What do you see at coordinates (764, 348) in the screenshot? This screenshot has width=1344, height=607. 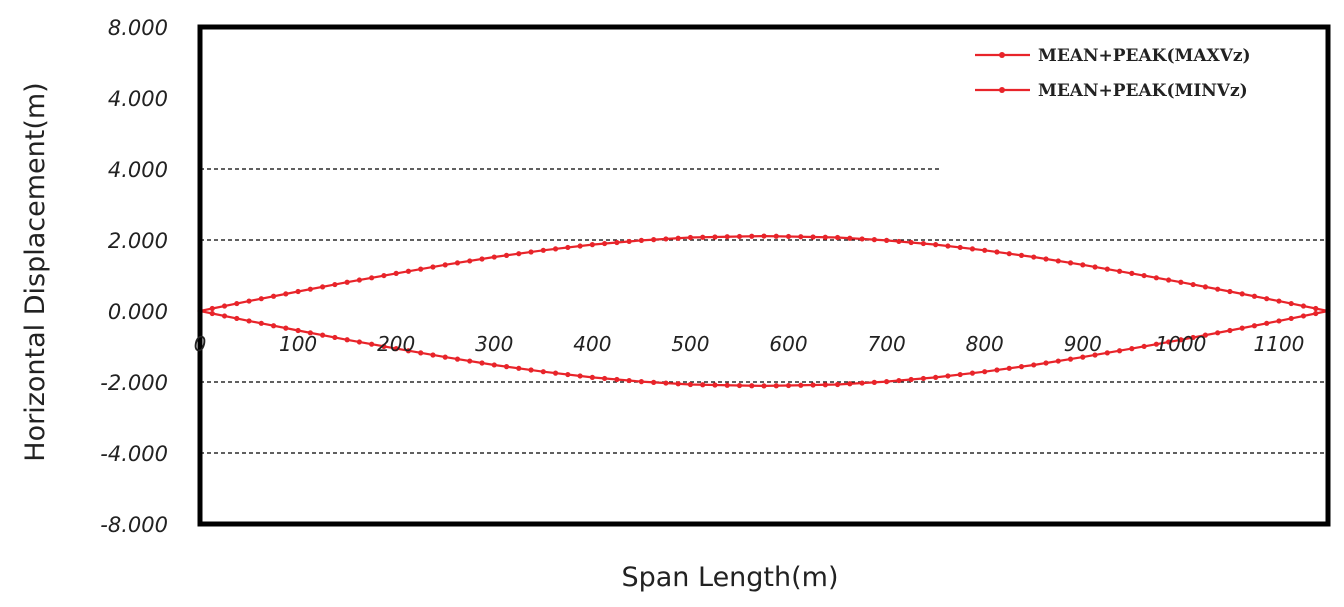 I see `series-minvz` at bounding box center [764, 348].